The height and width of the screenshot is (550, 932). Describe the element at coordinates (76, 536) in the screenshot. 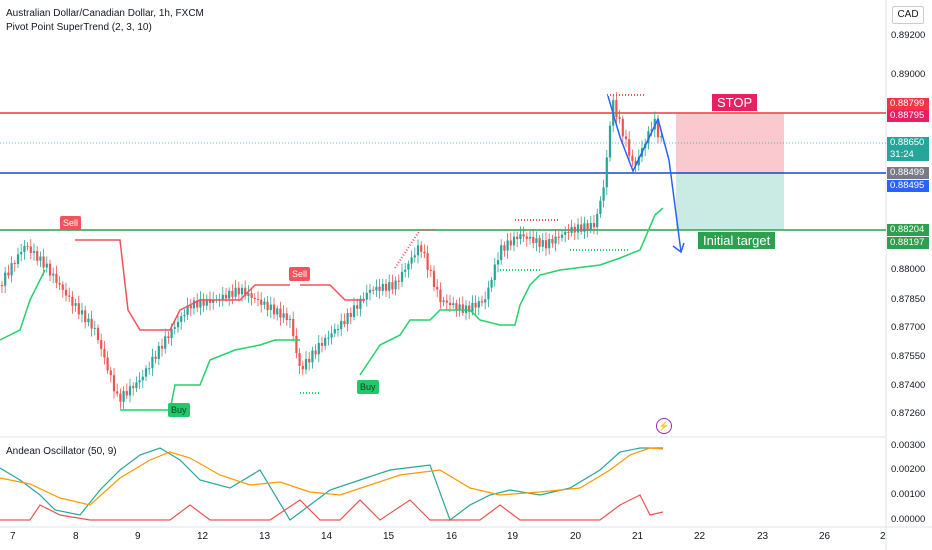

I see `time-axis-label: 8` at that location.